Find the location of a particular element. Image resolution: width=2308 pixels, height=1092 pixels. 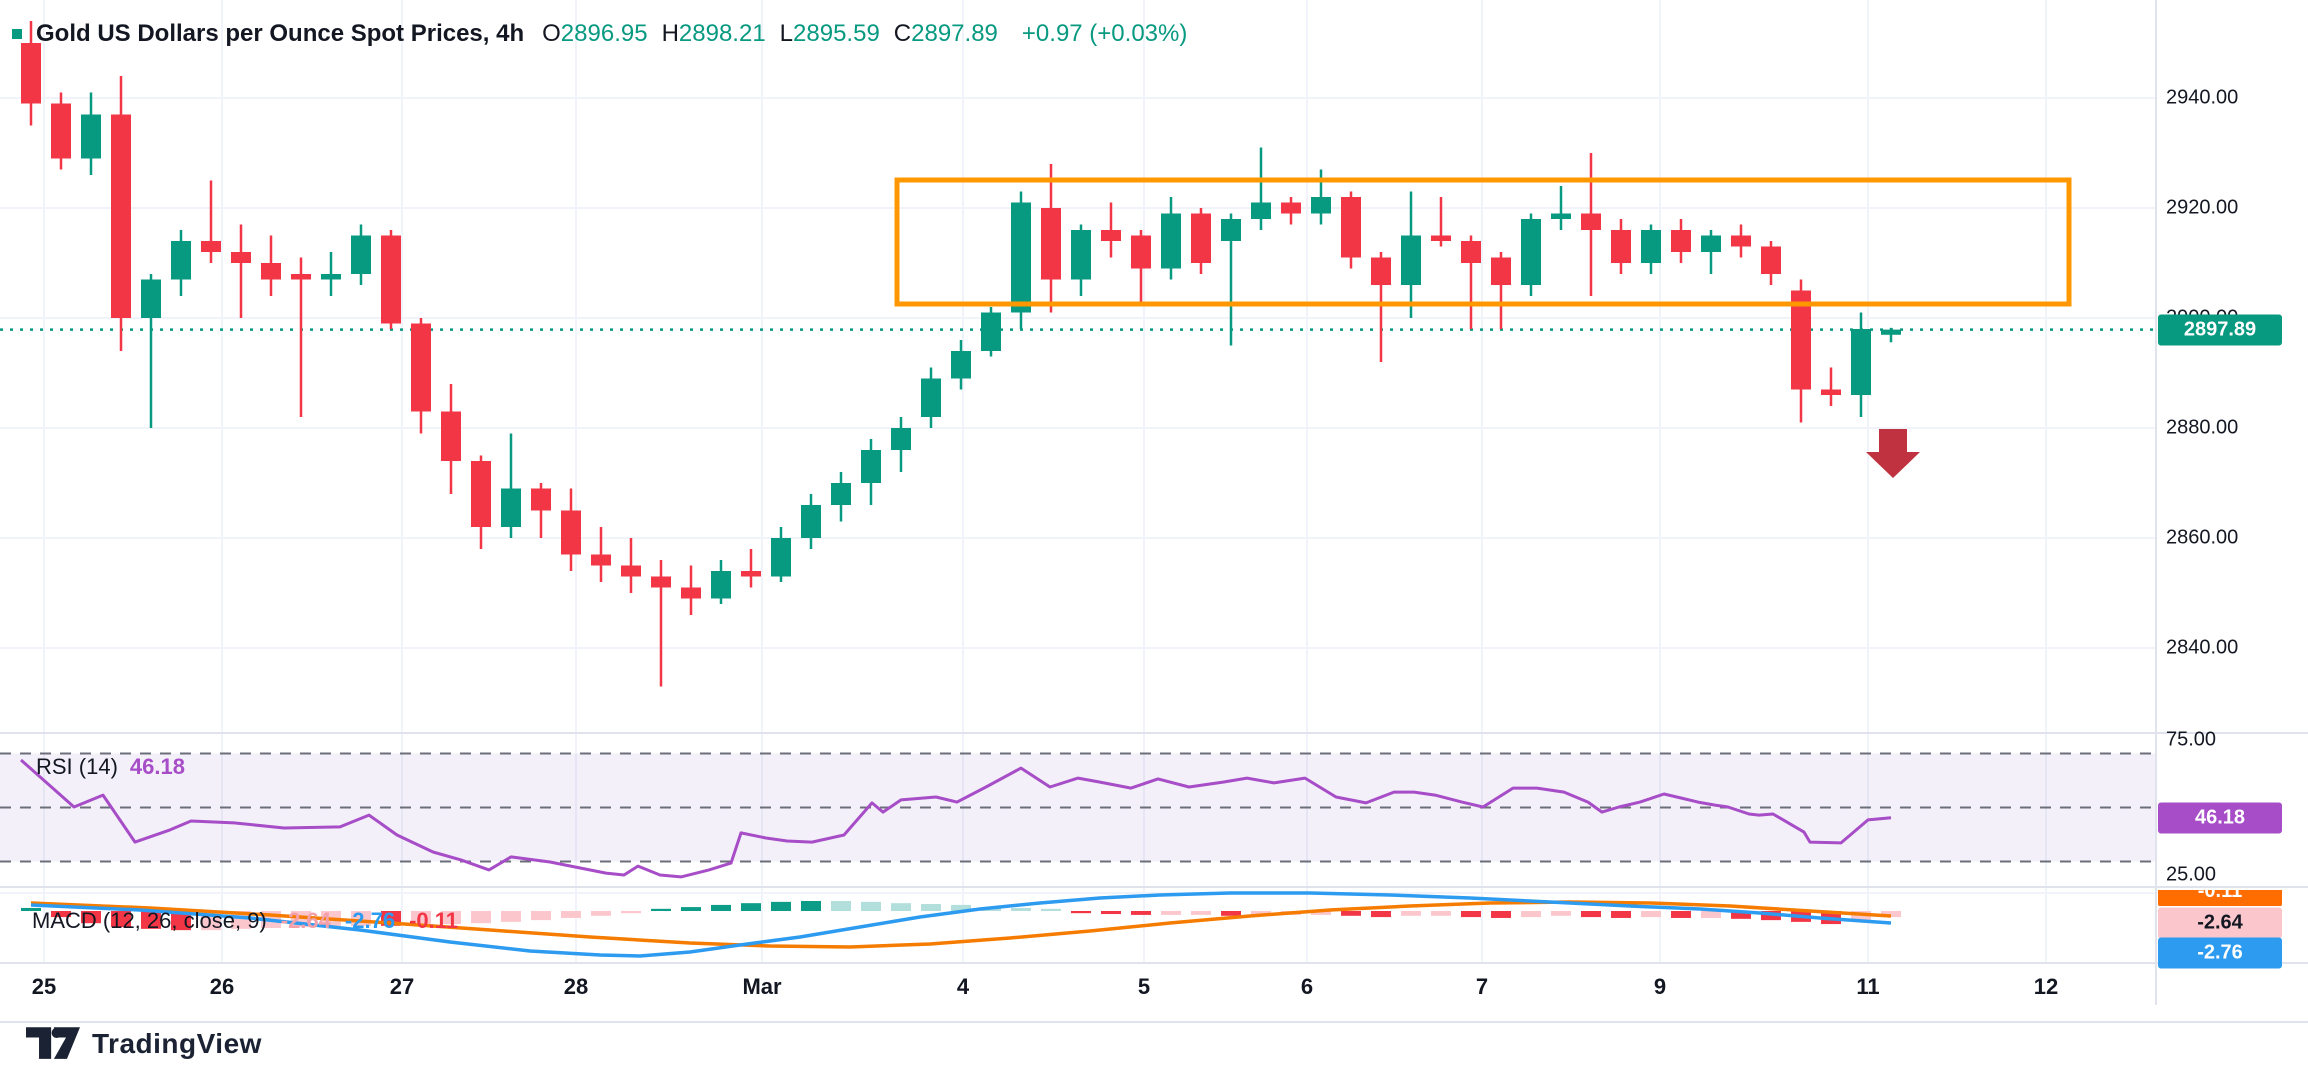

time-axis is located at coordinates (1078, 984).